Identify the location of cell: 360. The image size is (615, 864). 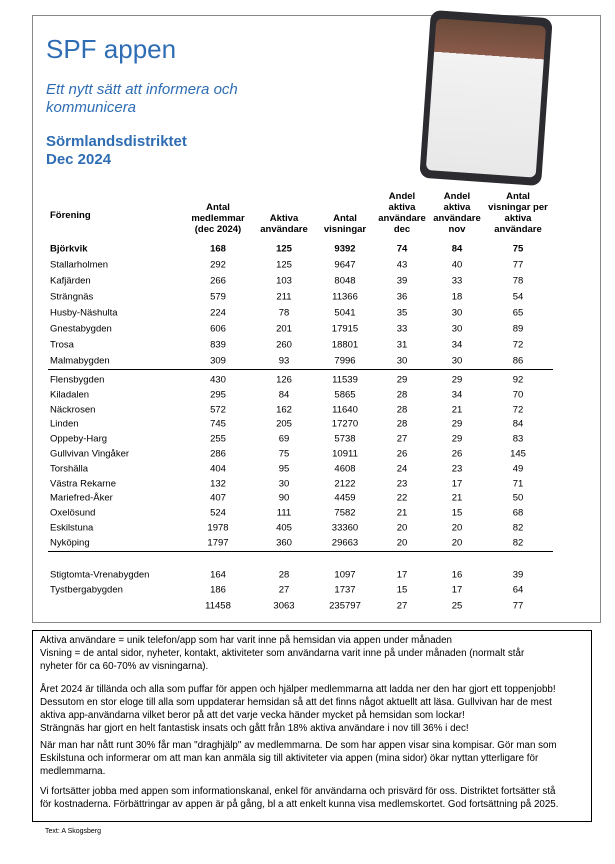
(284, 543).